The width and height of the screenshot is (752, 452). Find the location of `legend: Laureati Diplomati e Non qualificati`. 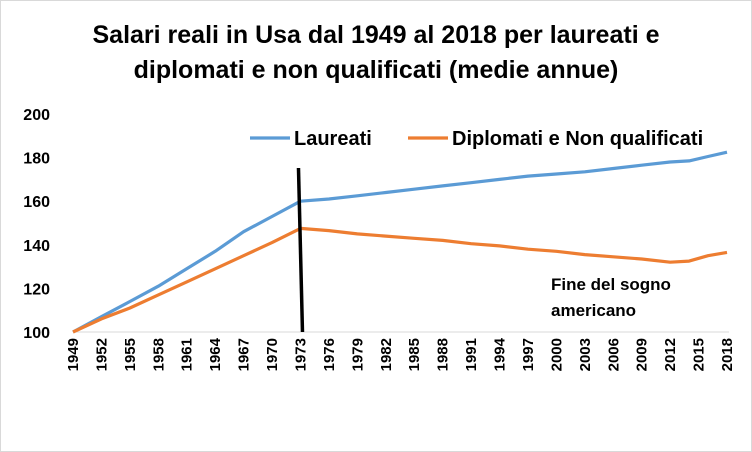

legend: Laureati Diplomati e Non qualificati is located at coordinates (476, 139).